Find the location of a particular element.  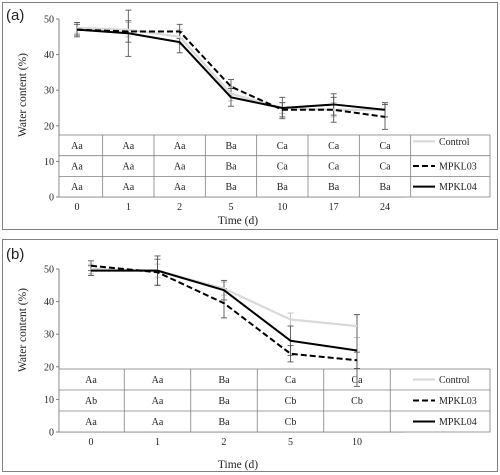

panel-a-legend-label: Control is located at coordinates (454, 142).